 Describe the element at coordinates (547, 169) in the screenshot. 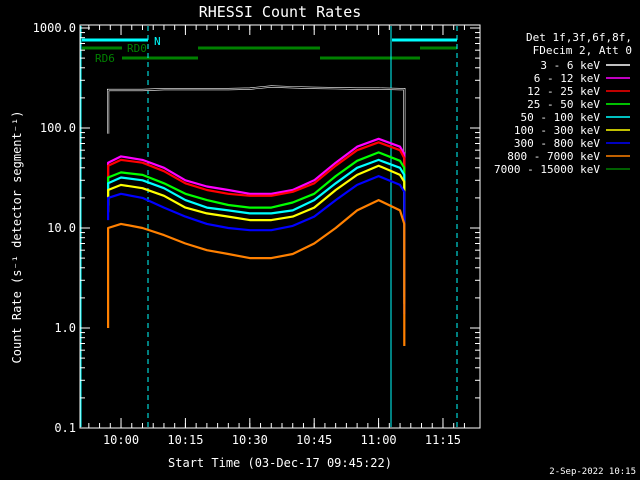

I see `legend-entry-label: 7000 - 15000 keV` at that location.